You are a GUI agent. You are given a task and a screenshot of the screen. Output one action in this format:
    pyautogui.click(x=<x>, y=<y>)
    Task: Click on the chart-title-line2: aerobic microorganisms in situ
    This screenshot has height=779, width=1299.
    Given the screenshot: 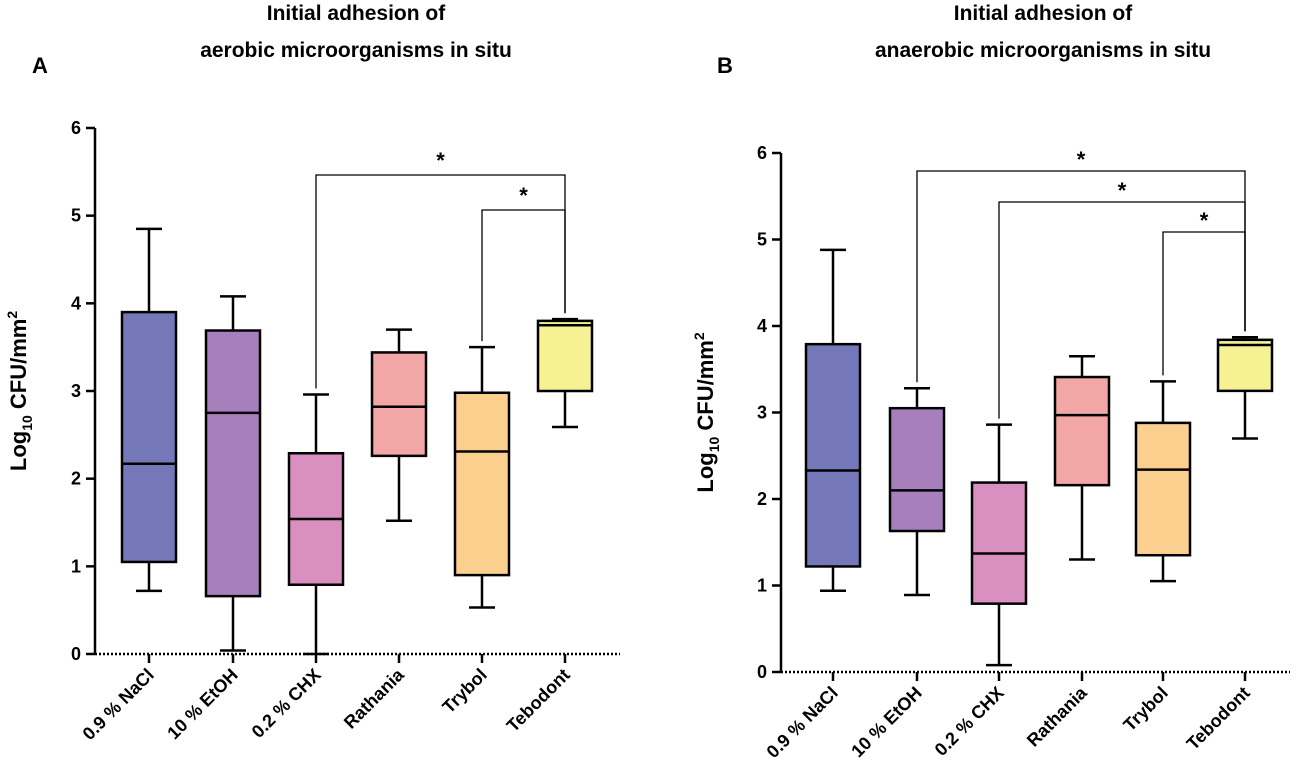 What is the action you would take?
    pyautogui.click(x=356, y=50)
    